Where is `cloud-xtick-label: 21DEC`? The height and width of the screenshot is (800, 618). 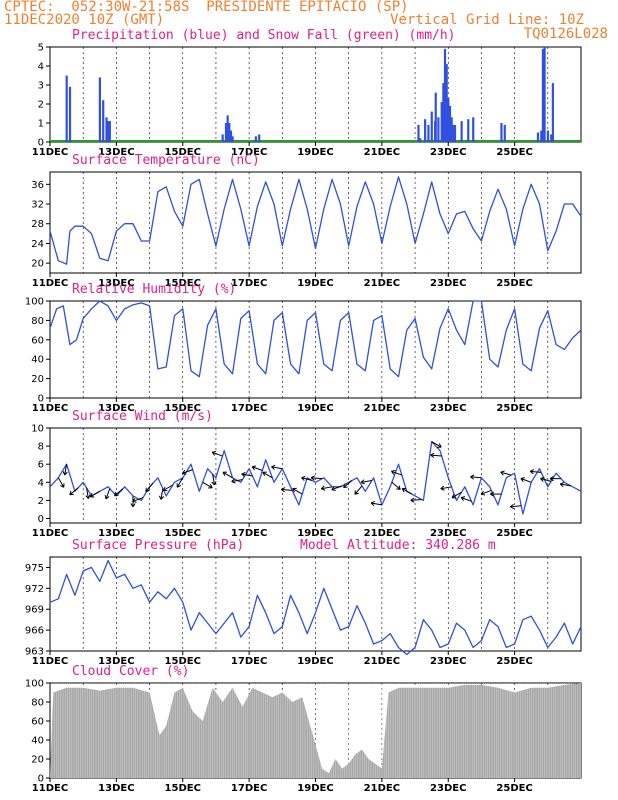 cloud-xtick-label: 21DEC is located at coordinates (382, 788).